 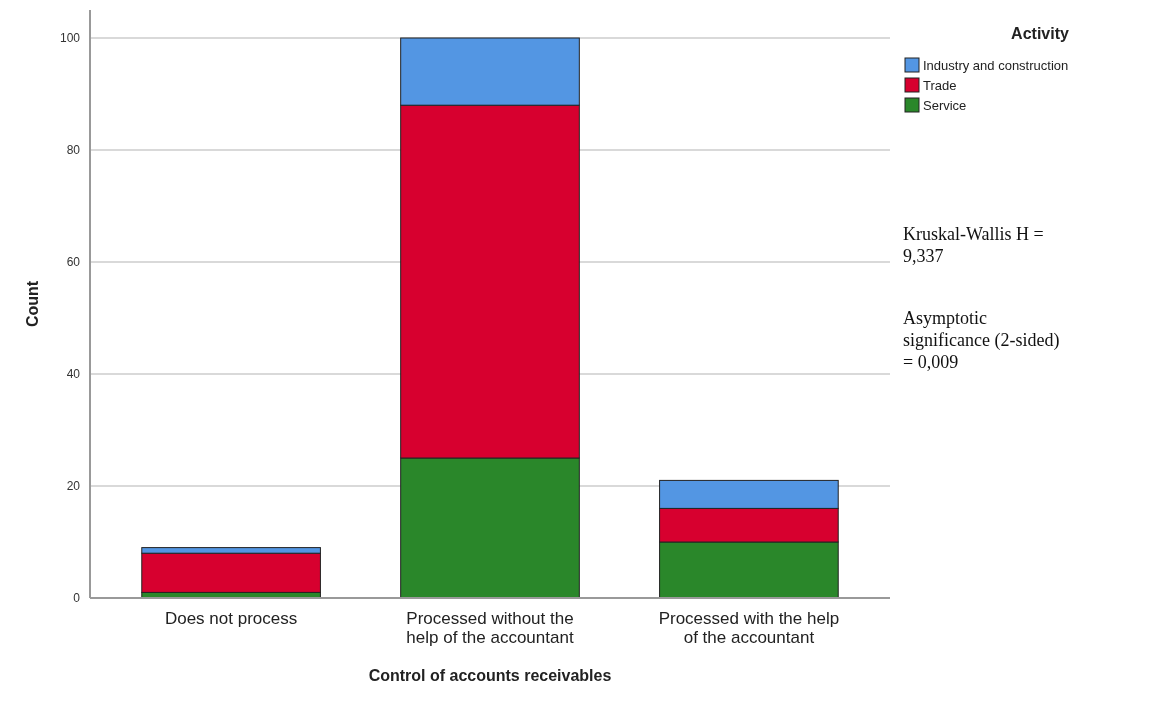 I want to click on x-tick-label: Does not process, so click(x=231, y=618).